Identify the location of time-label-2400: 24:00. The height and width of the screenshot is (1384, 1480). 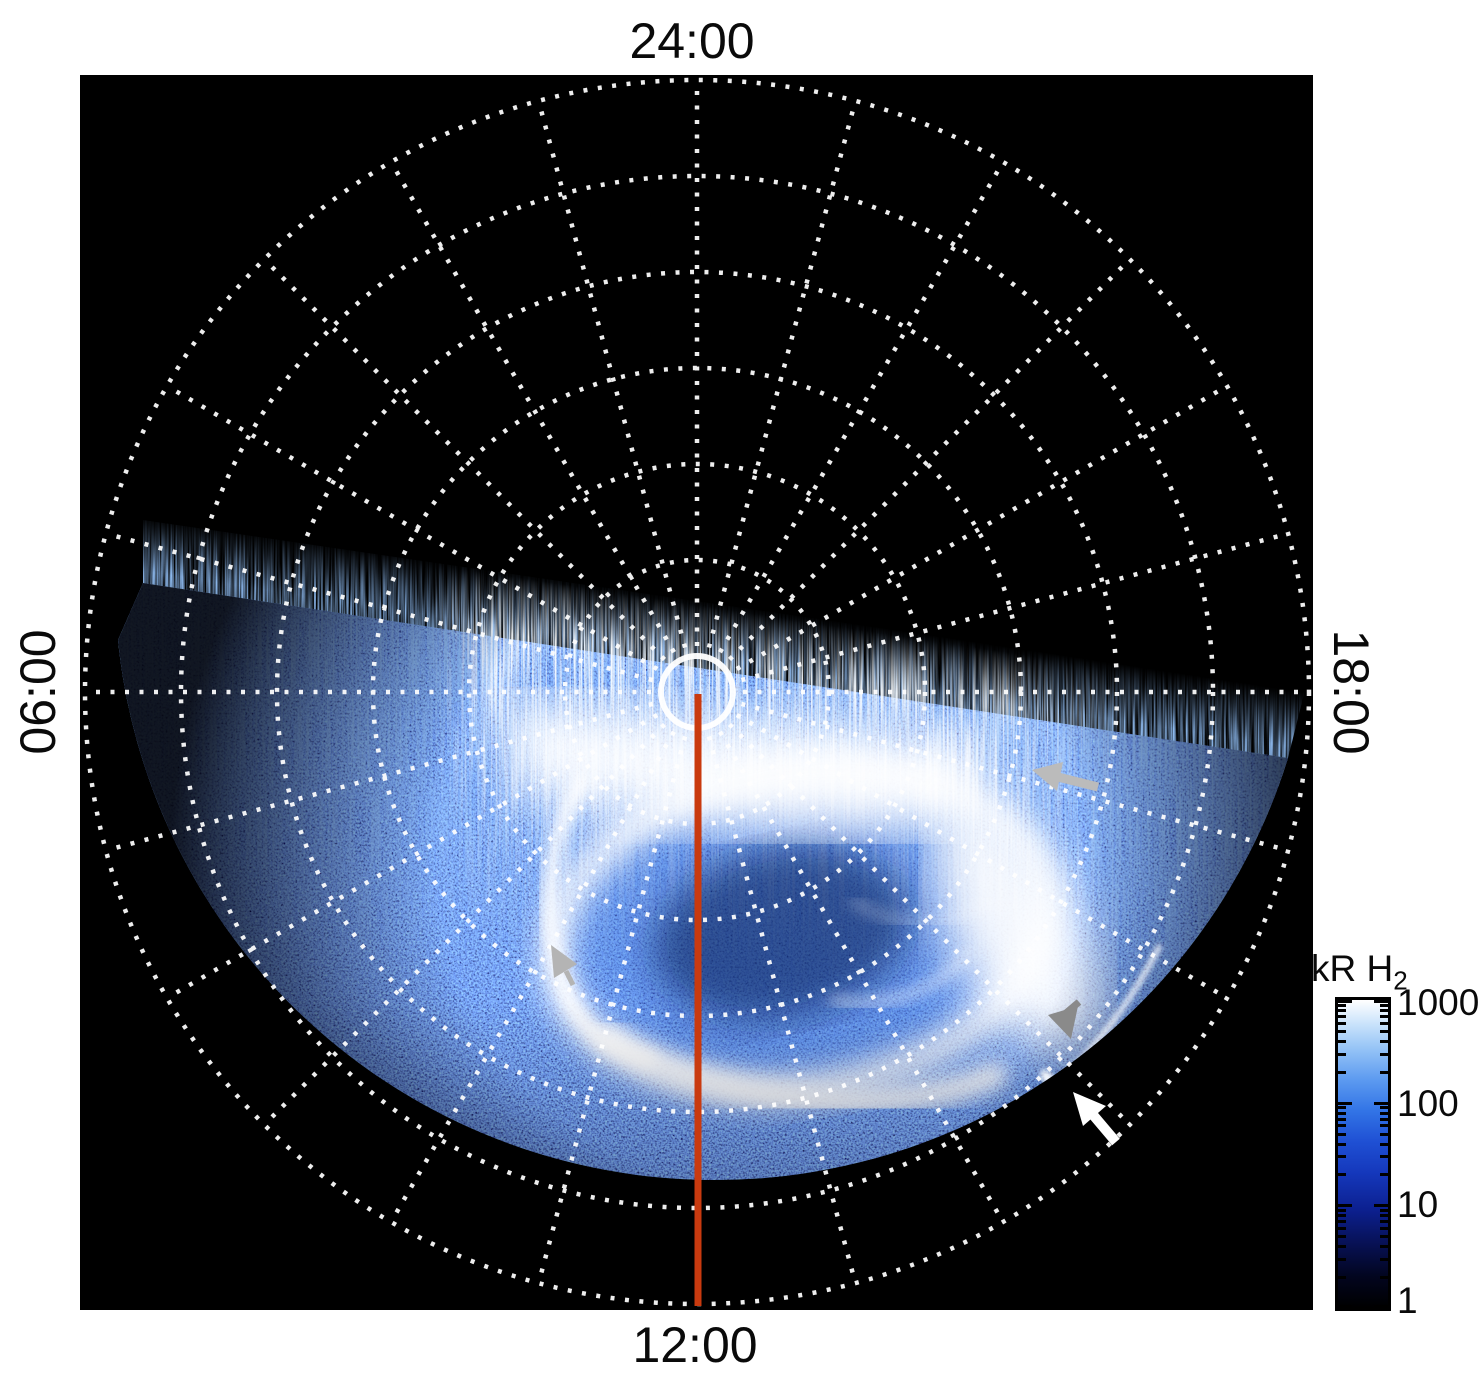
(692, 41).